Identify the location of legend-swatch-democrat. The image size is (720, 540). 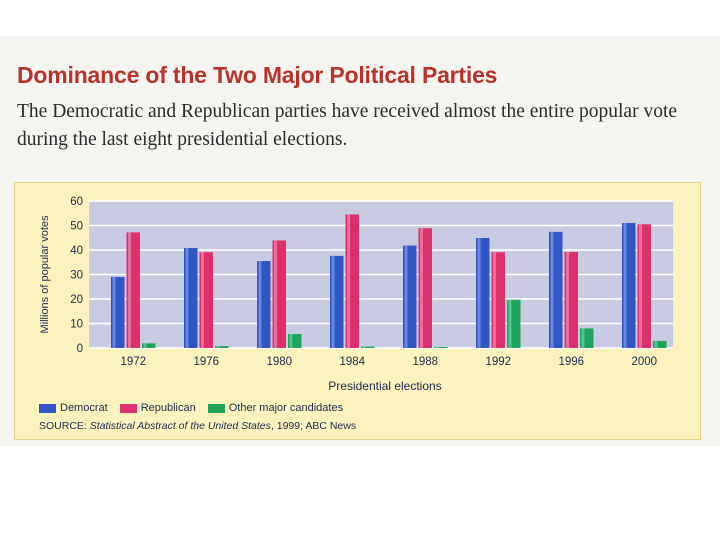
(47, 408).